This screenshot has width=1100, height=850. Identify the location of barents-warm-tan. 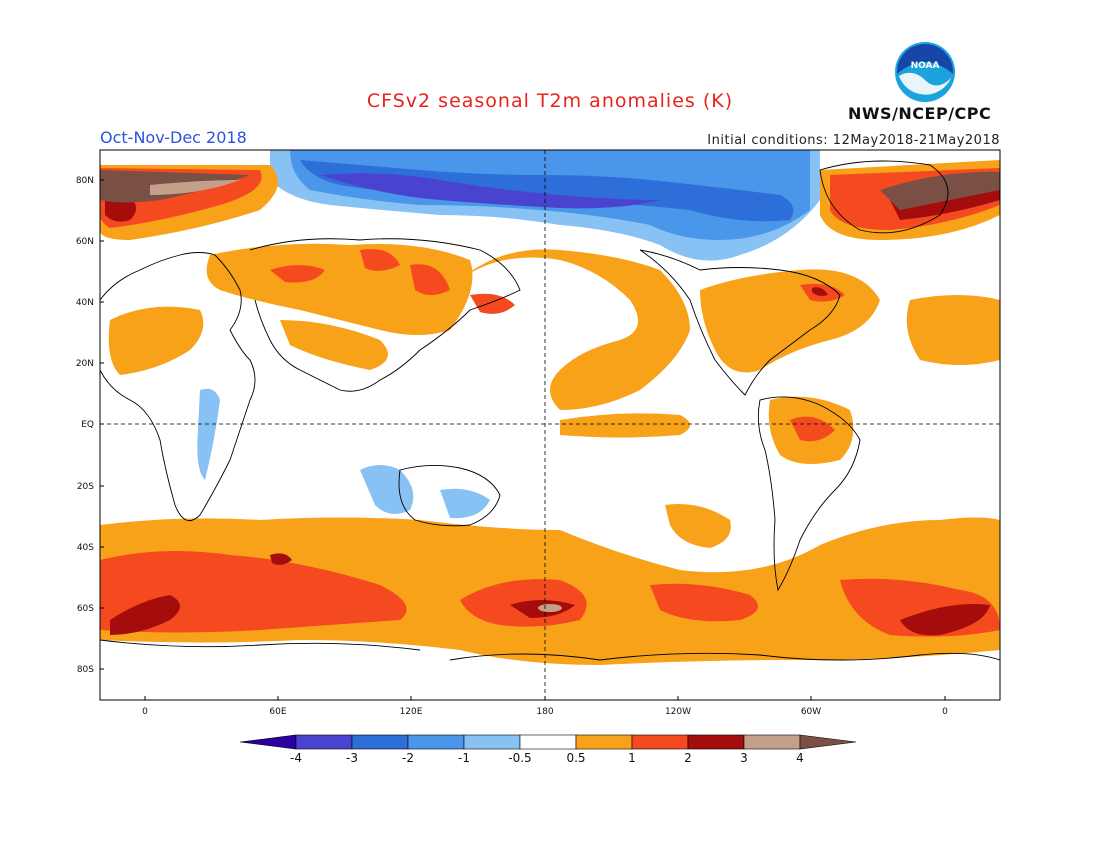
(195, 187).